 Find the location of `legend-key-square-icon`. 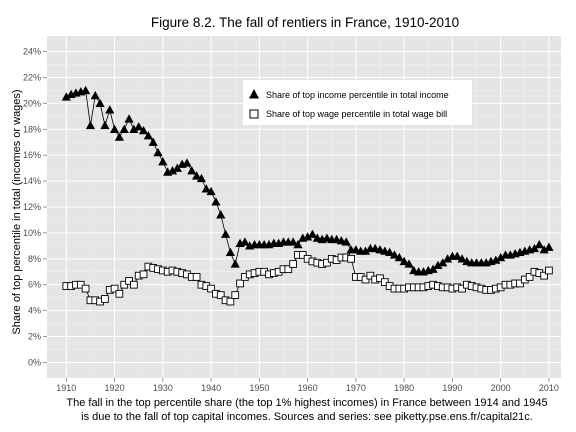

legend-key-square-icon is located at coordinates (254, 114).